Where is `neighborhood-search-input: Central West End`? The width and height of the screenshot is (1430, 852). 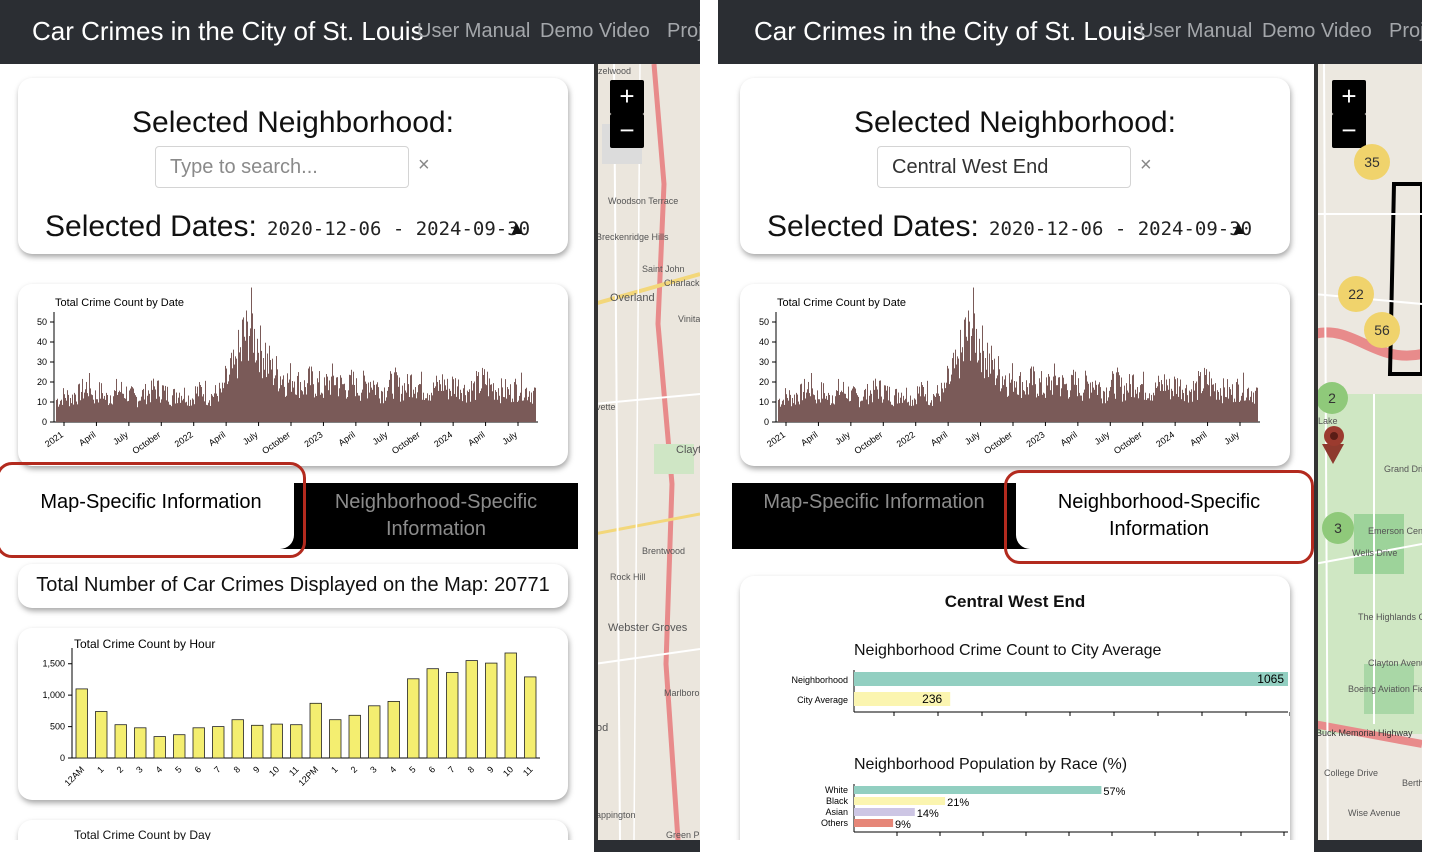 neighborhood-search-input: Central West End is located at coordinates (1004, 167).